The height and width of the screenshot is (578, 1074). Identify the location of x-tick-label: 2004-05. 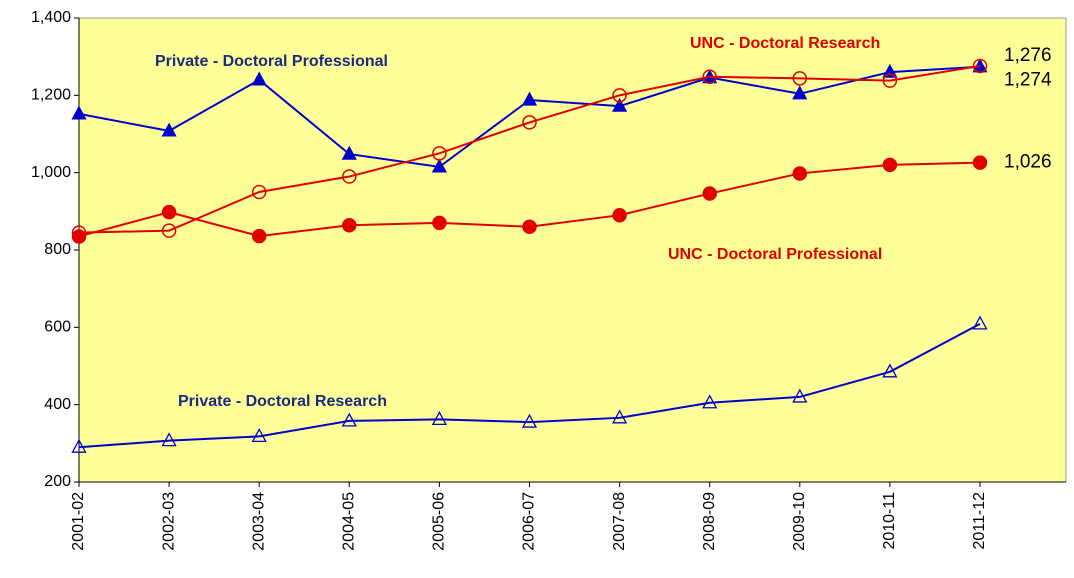
(349, 521).